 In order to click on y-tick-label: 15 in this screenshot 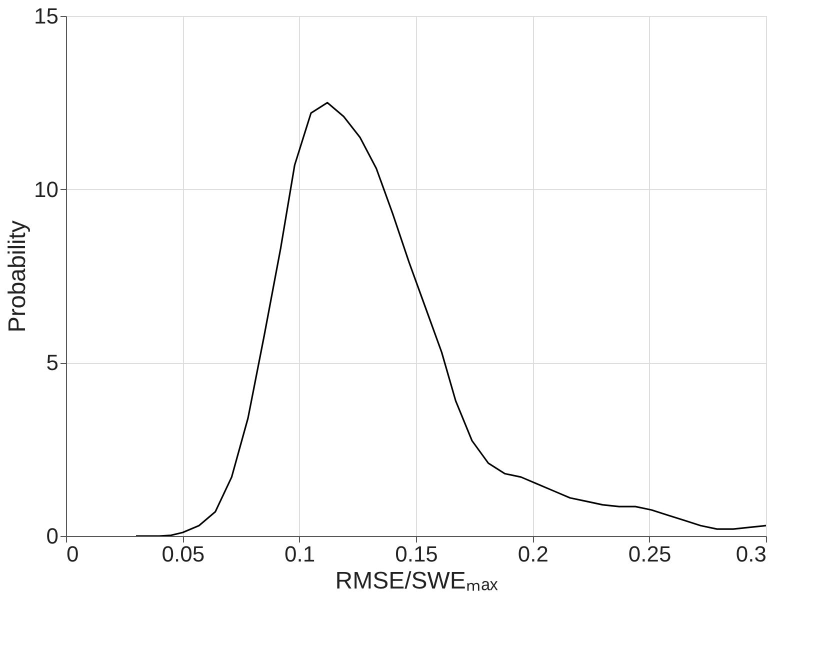, I will do `click(46, 16)`.